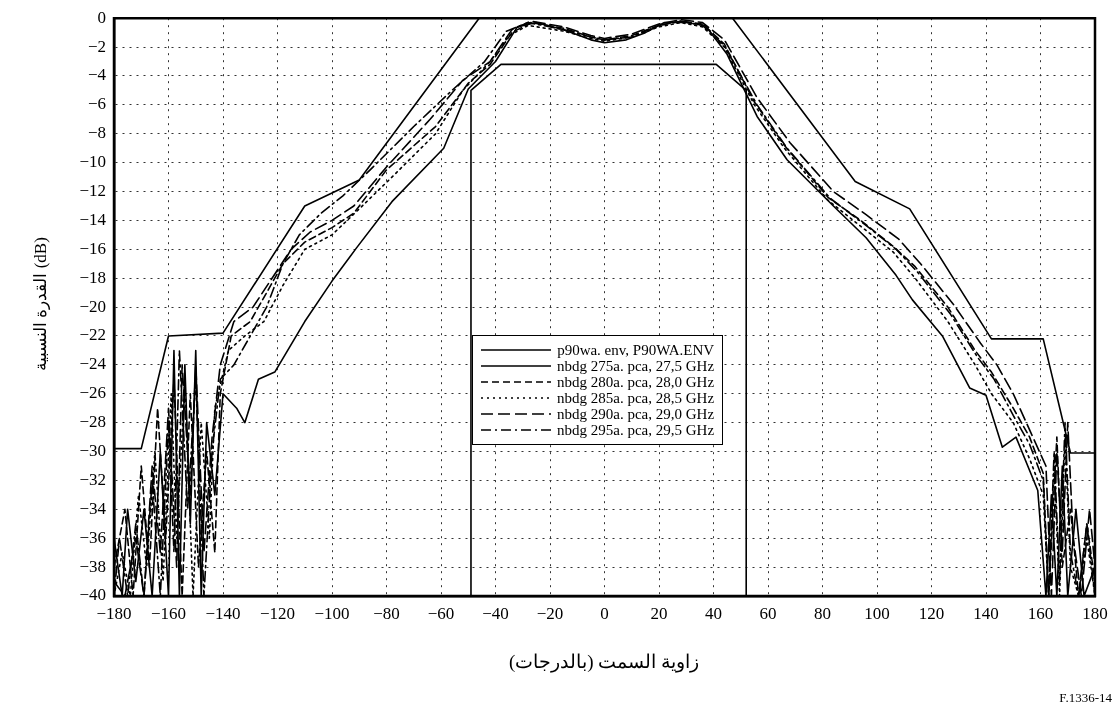  Describe the element at coordinates (659, 613) in the screenshot. I see `x-tick-label: 20` at that location.